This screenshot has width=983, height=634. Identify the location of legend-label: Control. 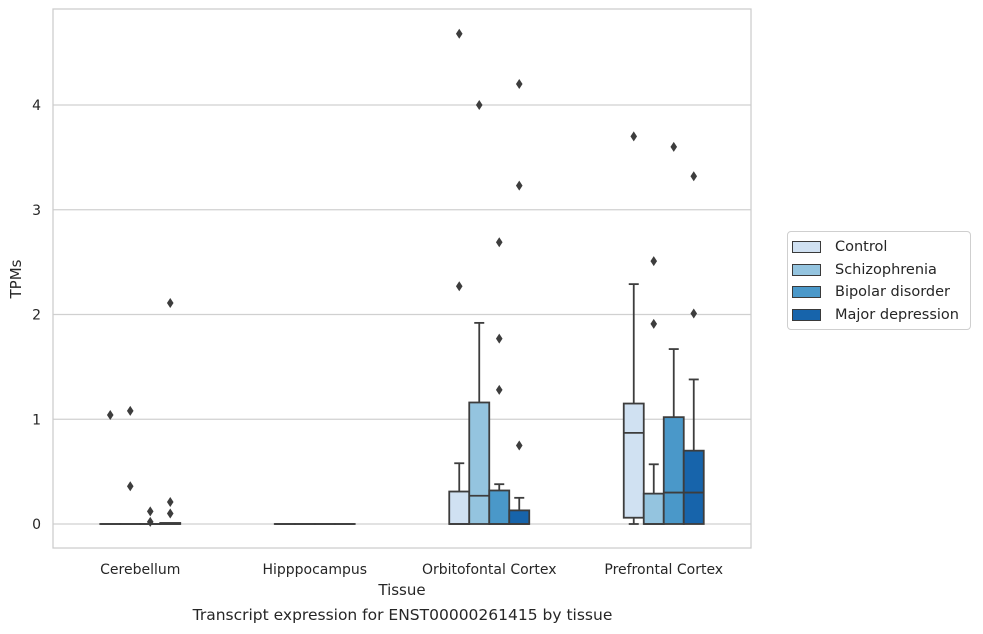
(861, 247).